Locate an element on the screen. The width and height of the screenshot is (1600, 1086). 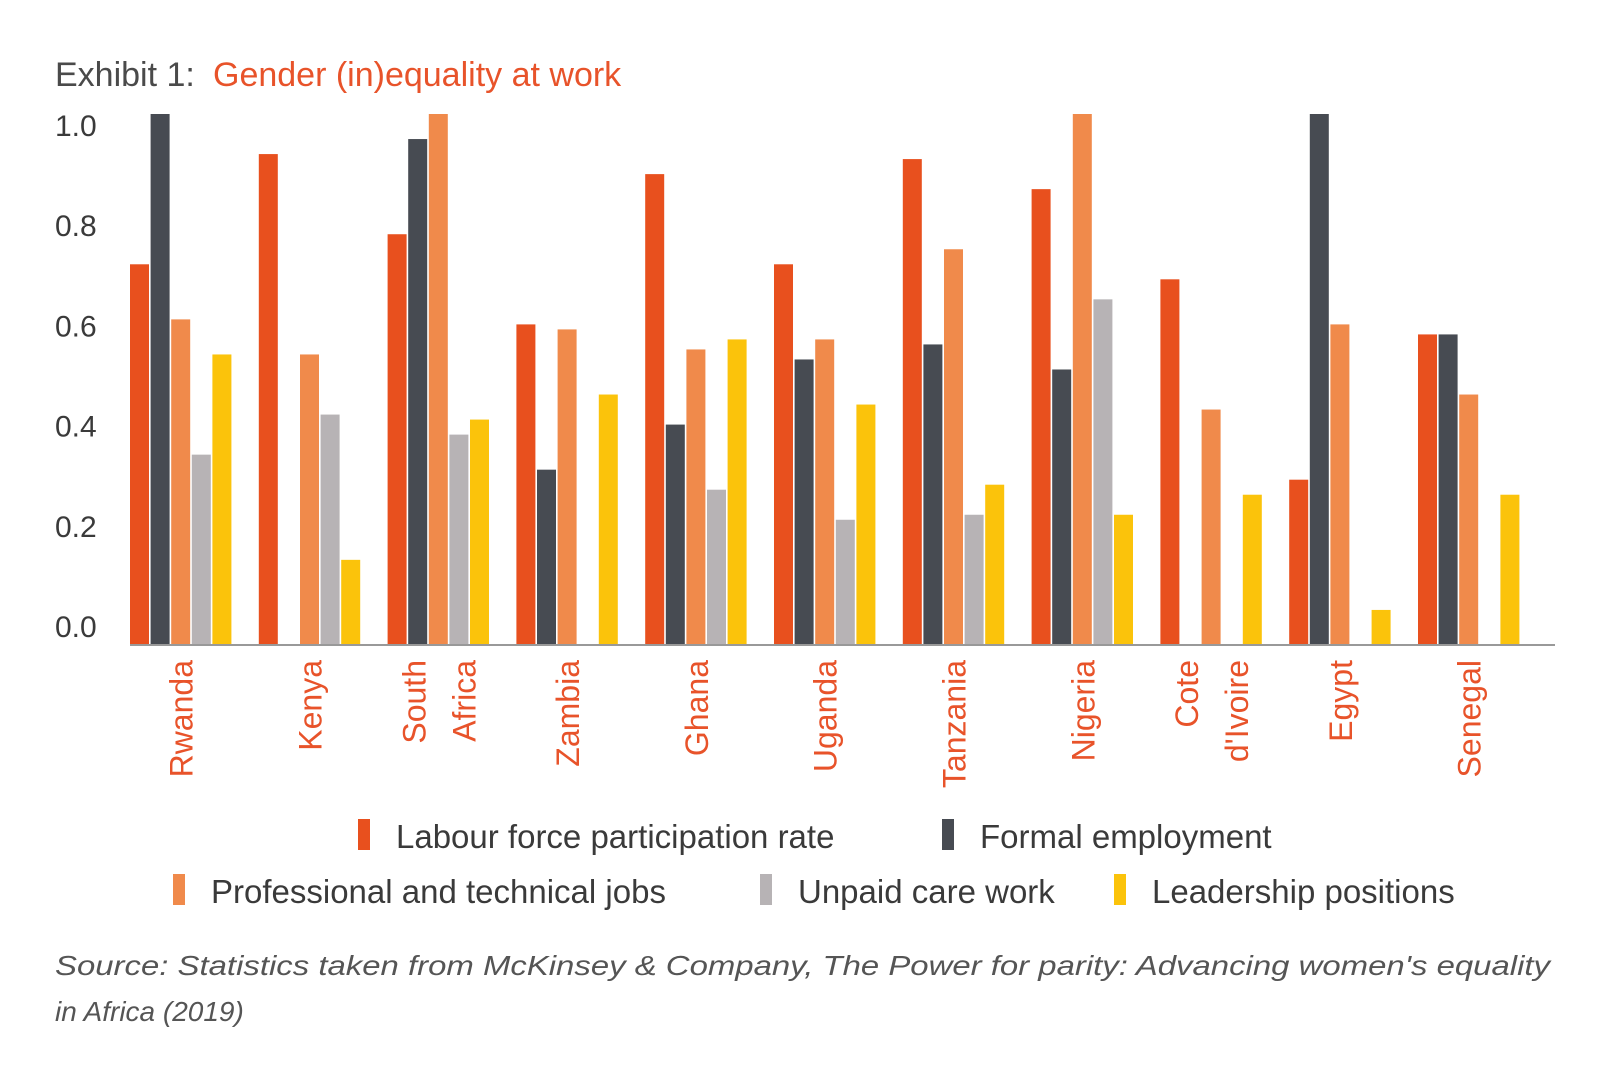
y-tick-label: 0.8 is located at coordinates (76, 226).